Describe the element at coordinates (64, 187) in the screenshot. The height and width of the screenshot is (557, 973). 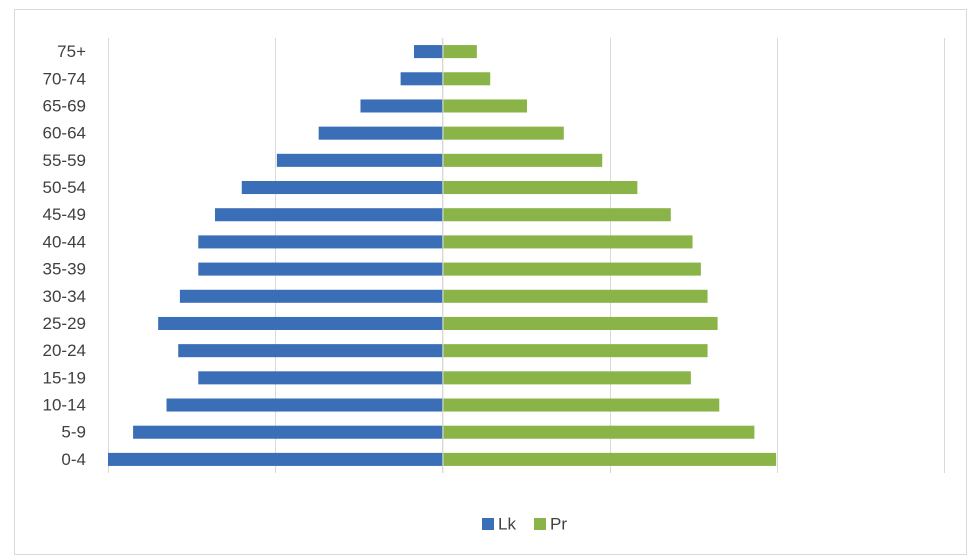
I see `y-tick-label: 50-54` at that location.